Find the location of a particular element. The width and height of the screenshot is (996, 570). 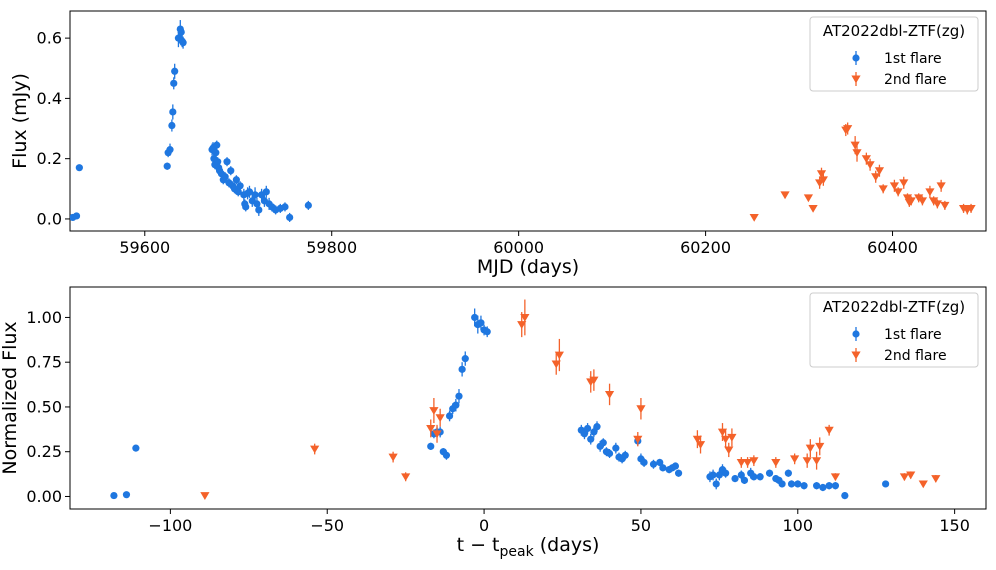

x-tick-label: 60200 is located at coordinates (705, 247).